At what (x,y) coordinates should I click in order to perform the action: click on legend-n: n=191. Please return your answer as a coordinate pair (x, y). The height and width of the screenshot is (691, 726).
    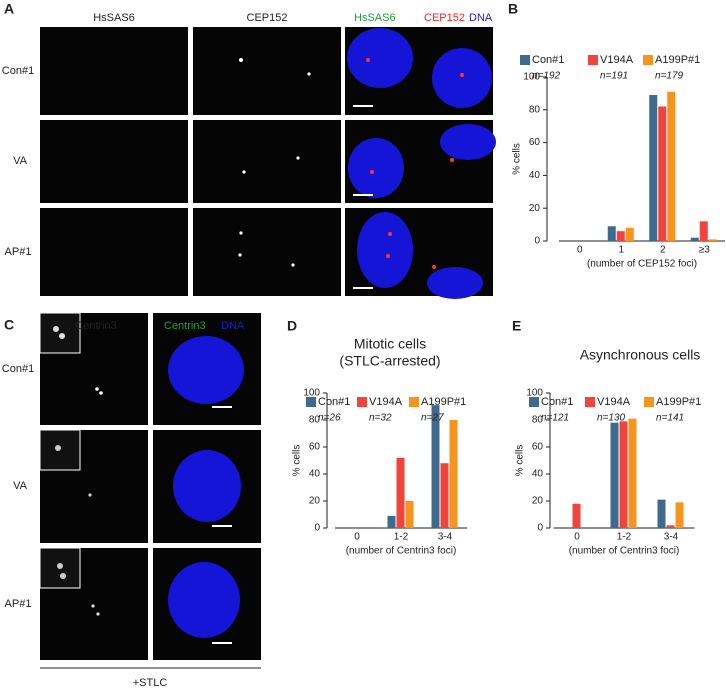
    Looking at the image, I should click on (614, 76).